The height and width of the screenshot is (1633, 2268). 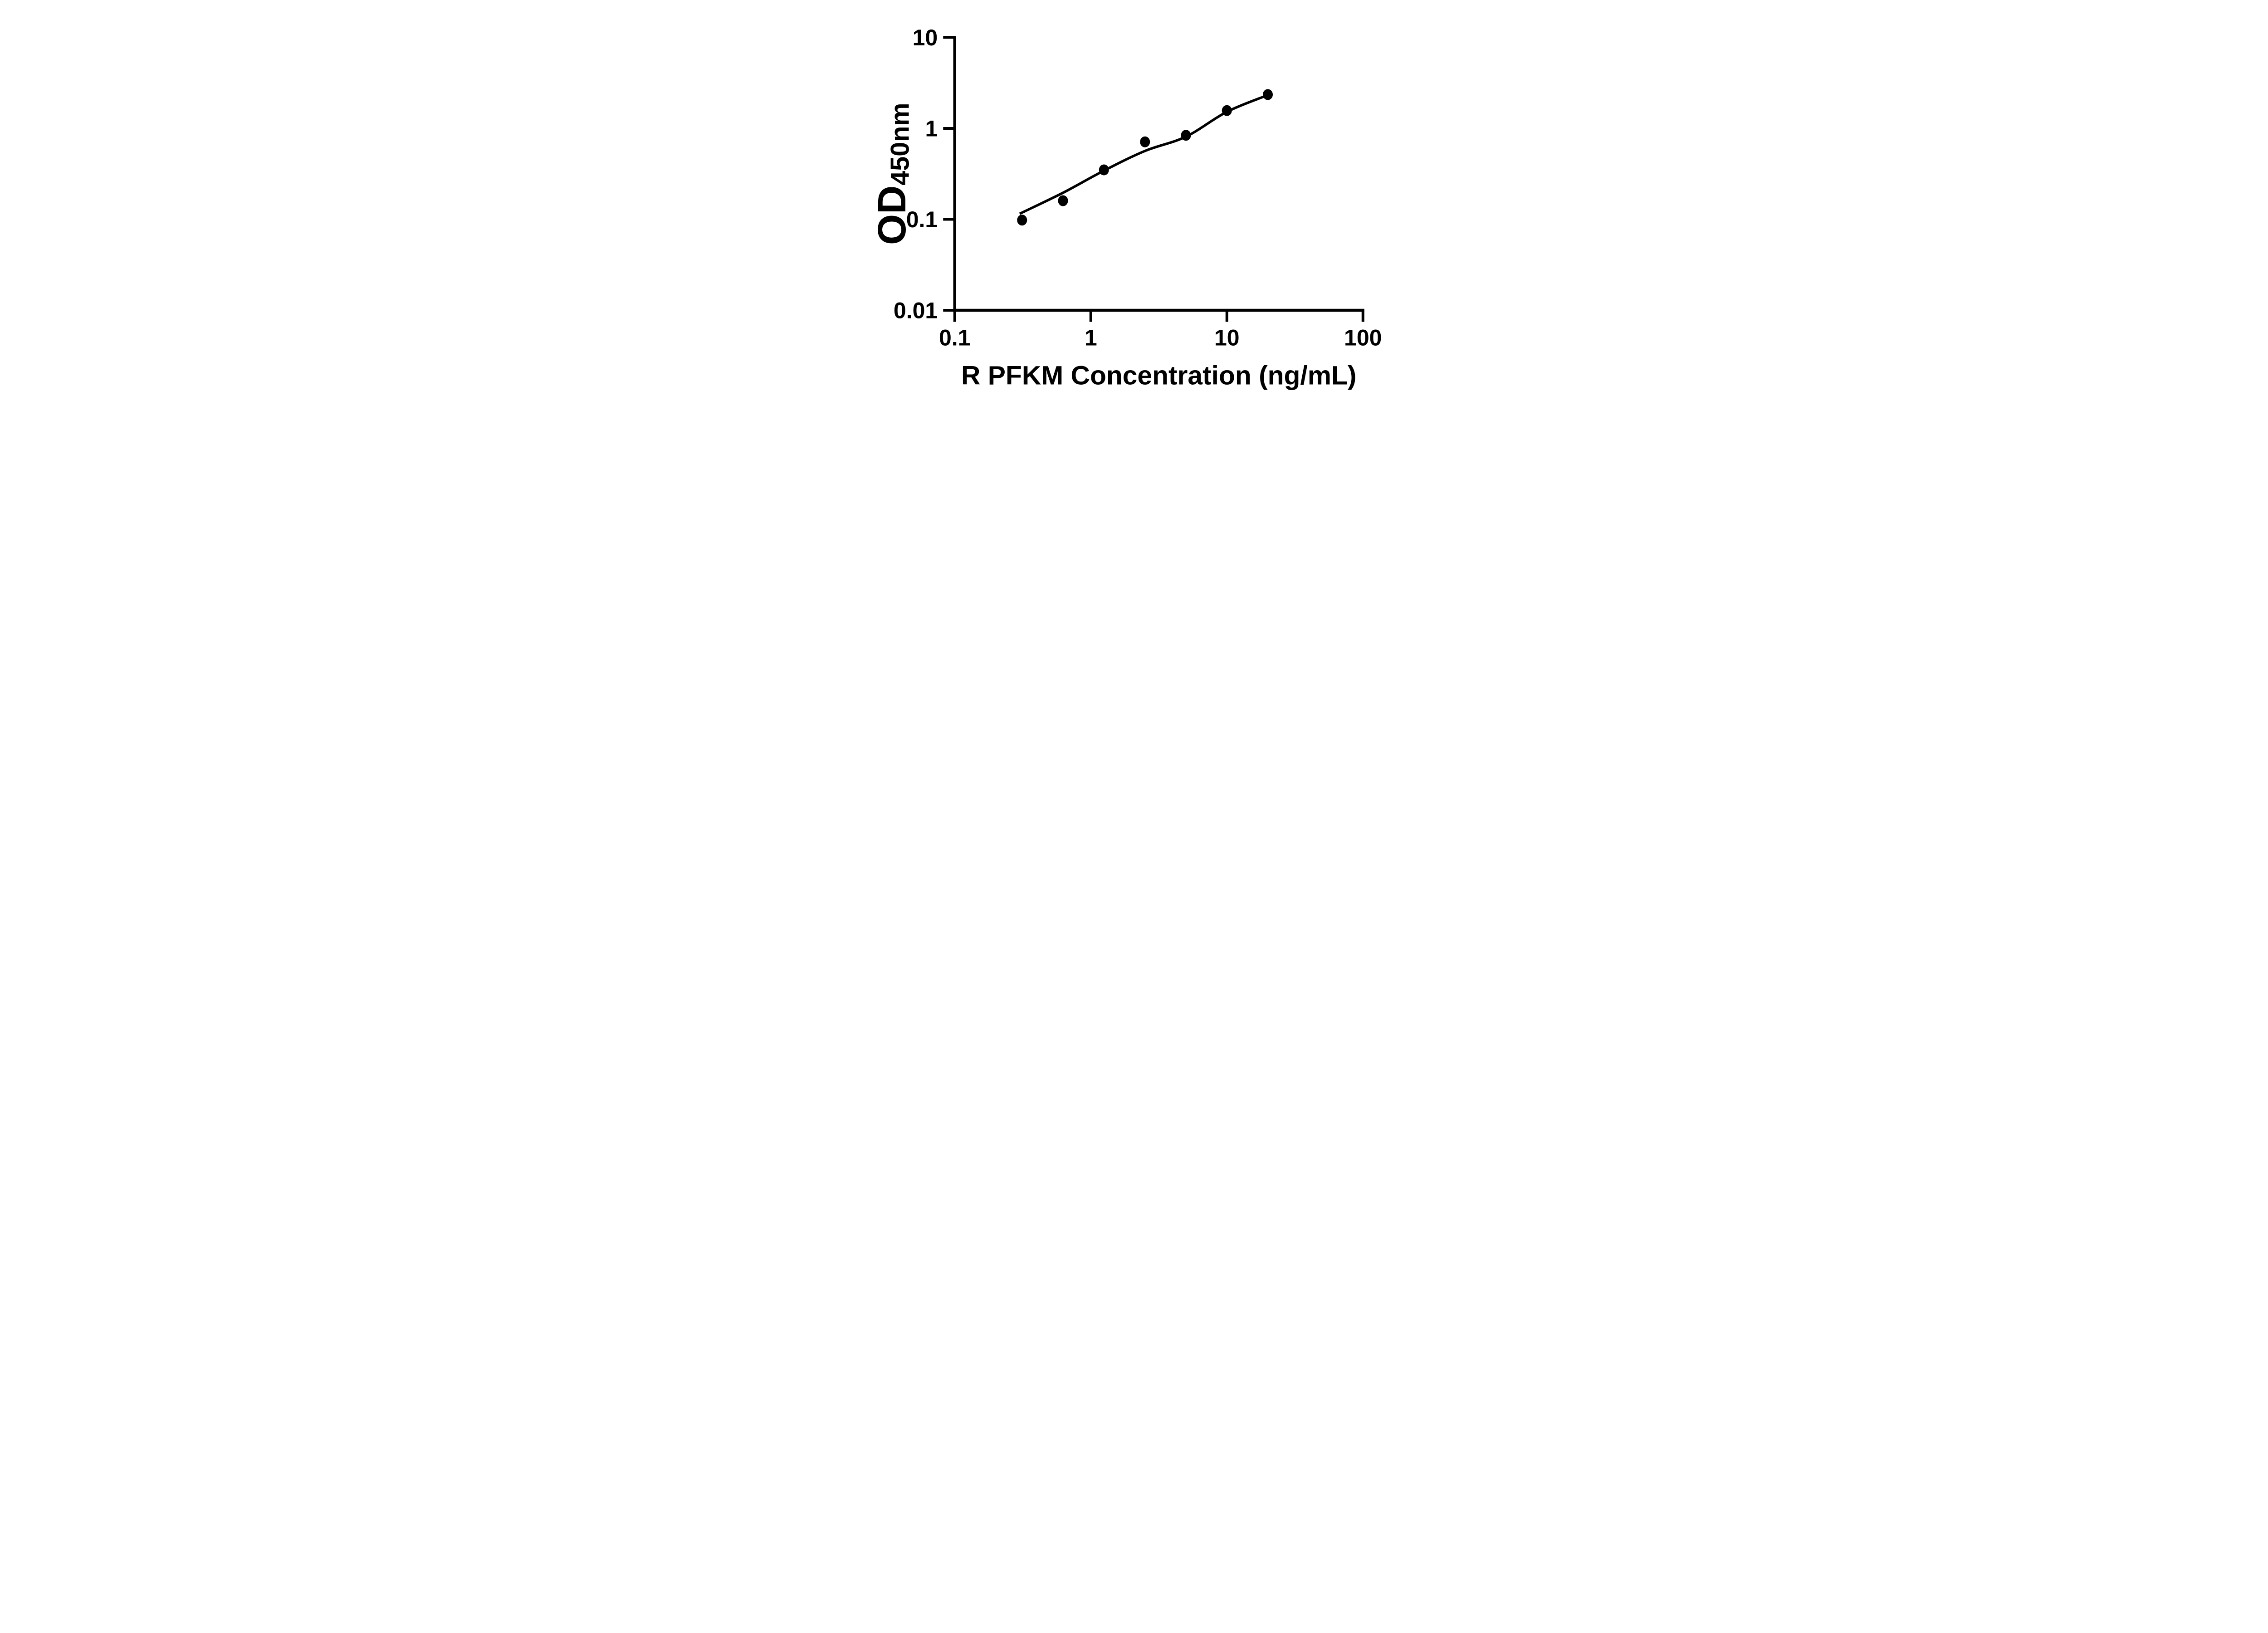 I want to click on y-axis-label: OD450nm, so click(x=893, y=174).